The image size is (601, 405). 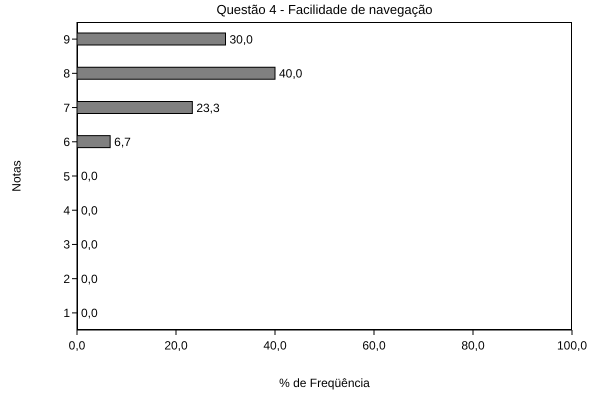 What do you see at coordinates (16, 176) in the screenshot?
I see `y-axis-title: Notas` at bounding box center [16, 176].